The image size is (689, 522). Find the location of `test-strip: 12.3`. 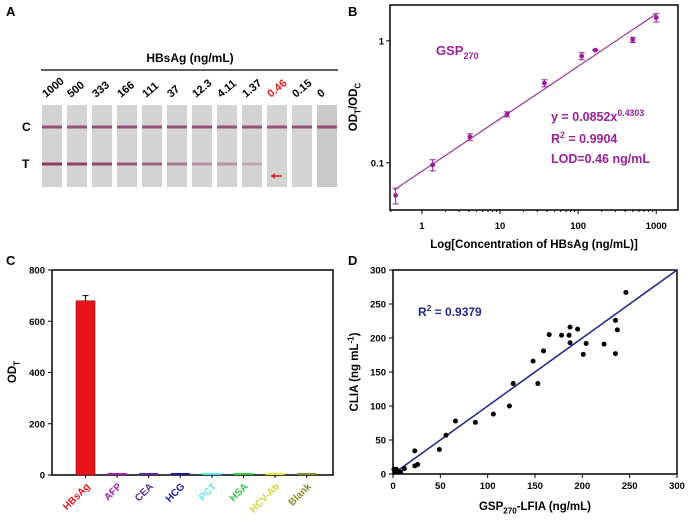

test-strip: 12.3 is located at coordinates (202, 132).